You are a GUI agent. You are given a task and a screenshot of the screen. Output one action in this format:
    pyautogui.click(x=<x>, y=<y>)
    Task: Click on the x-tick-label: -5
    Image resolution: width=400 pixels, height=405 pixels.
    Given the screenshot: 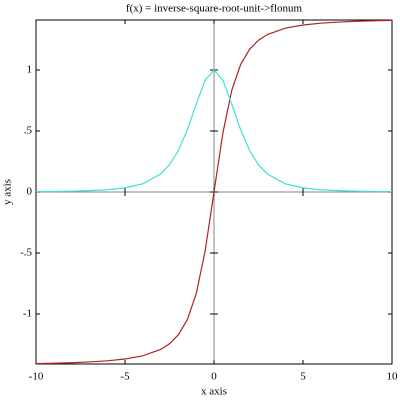 What is the action you would take?
    pyautogui.click(x=125, y=377)
    